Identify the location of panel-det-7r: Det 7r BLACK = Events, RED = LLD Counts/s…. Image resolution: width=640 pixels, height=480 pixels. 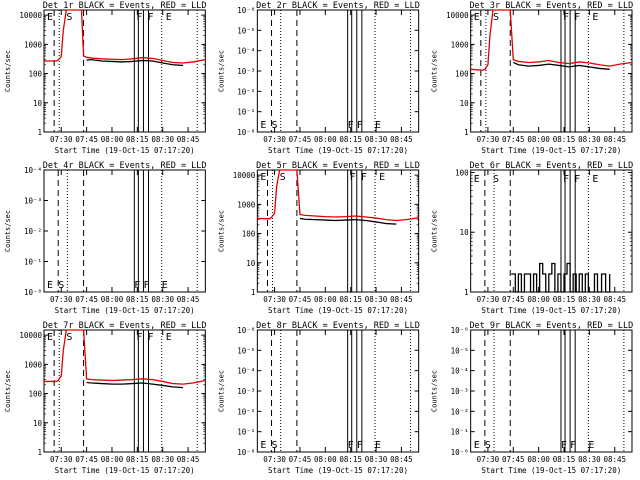
(105, 398).